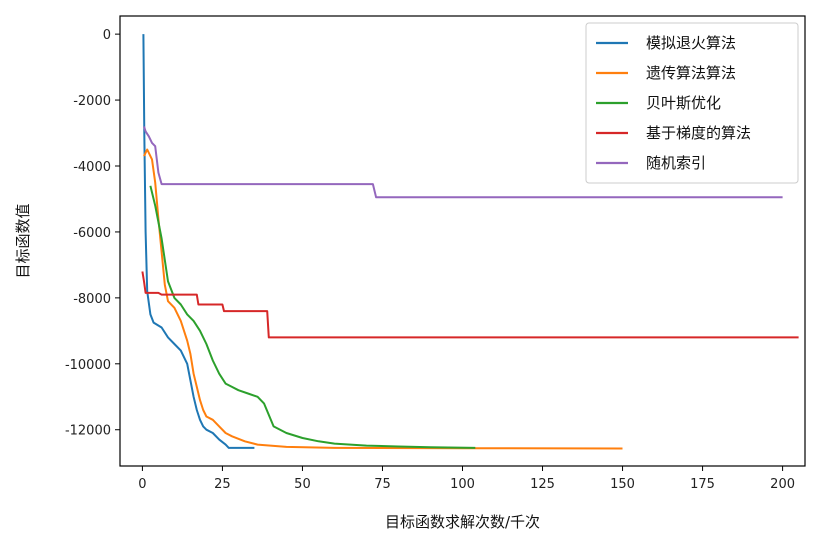  I want to click on x-tick-label: 200, so click(782, 484).